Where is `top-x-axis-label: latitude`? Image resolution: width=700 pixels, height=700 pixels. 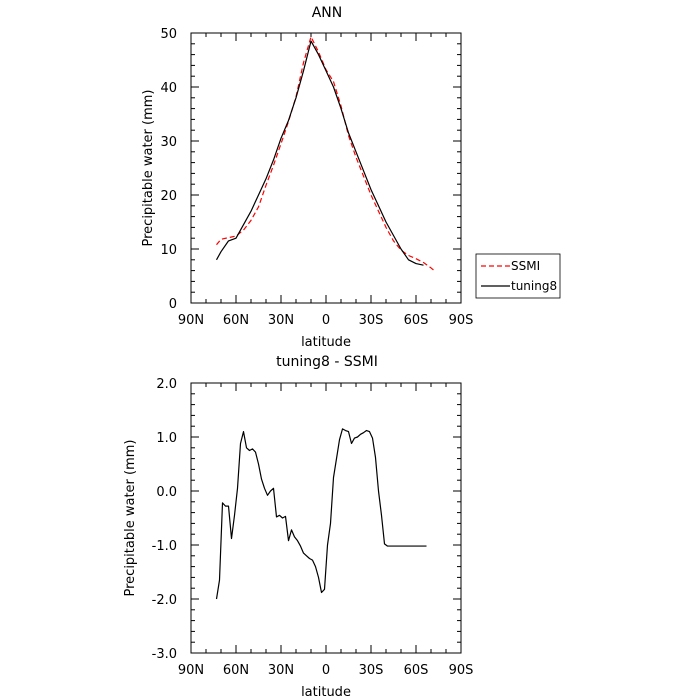 top-x-axis-label: latitude is located at coordinates (326, 342).